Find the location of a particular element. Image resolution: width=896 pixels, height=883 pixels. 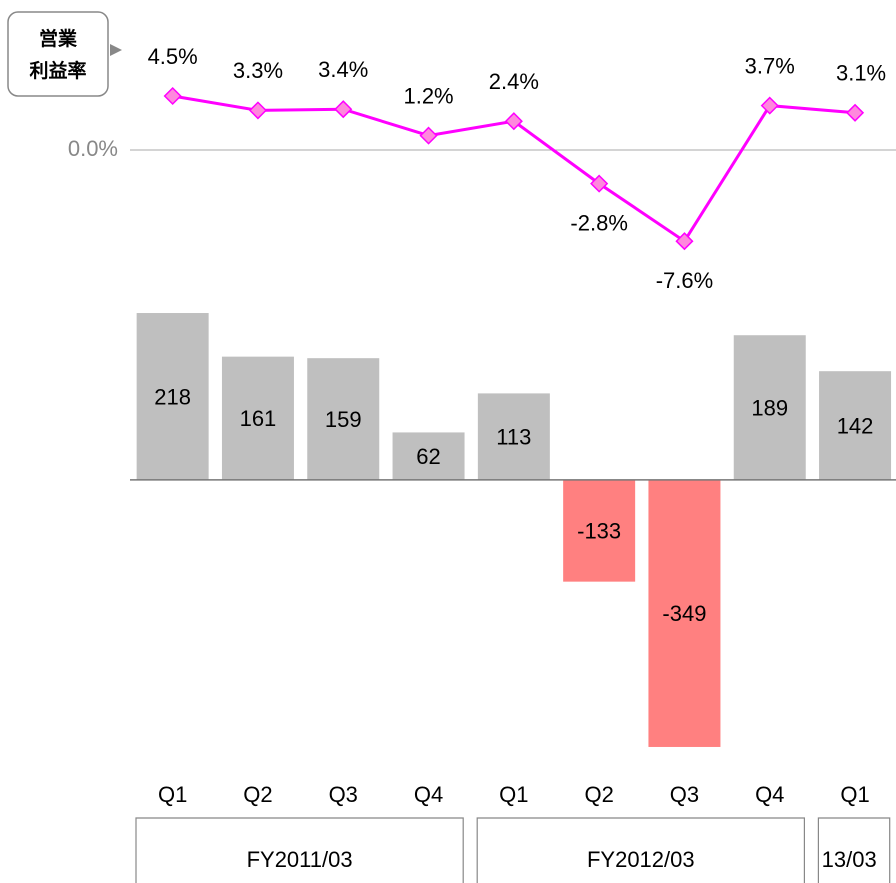

line-label: 2.4% is located at coordinates (514, 81).